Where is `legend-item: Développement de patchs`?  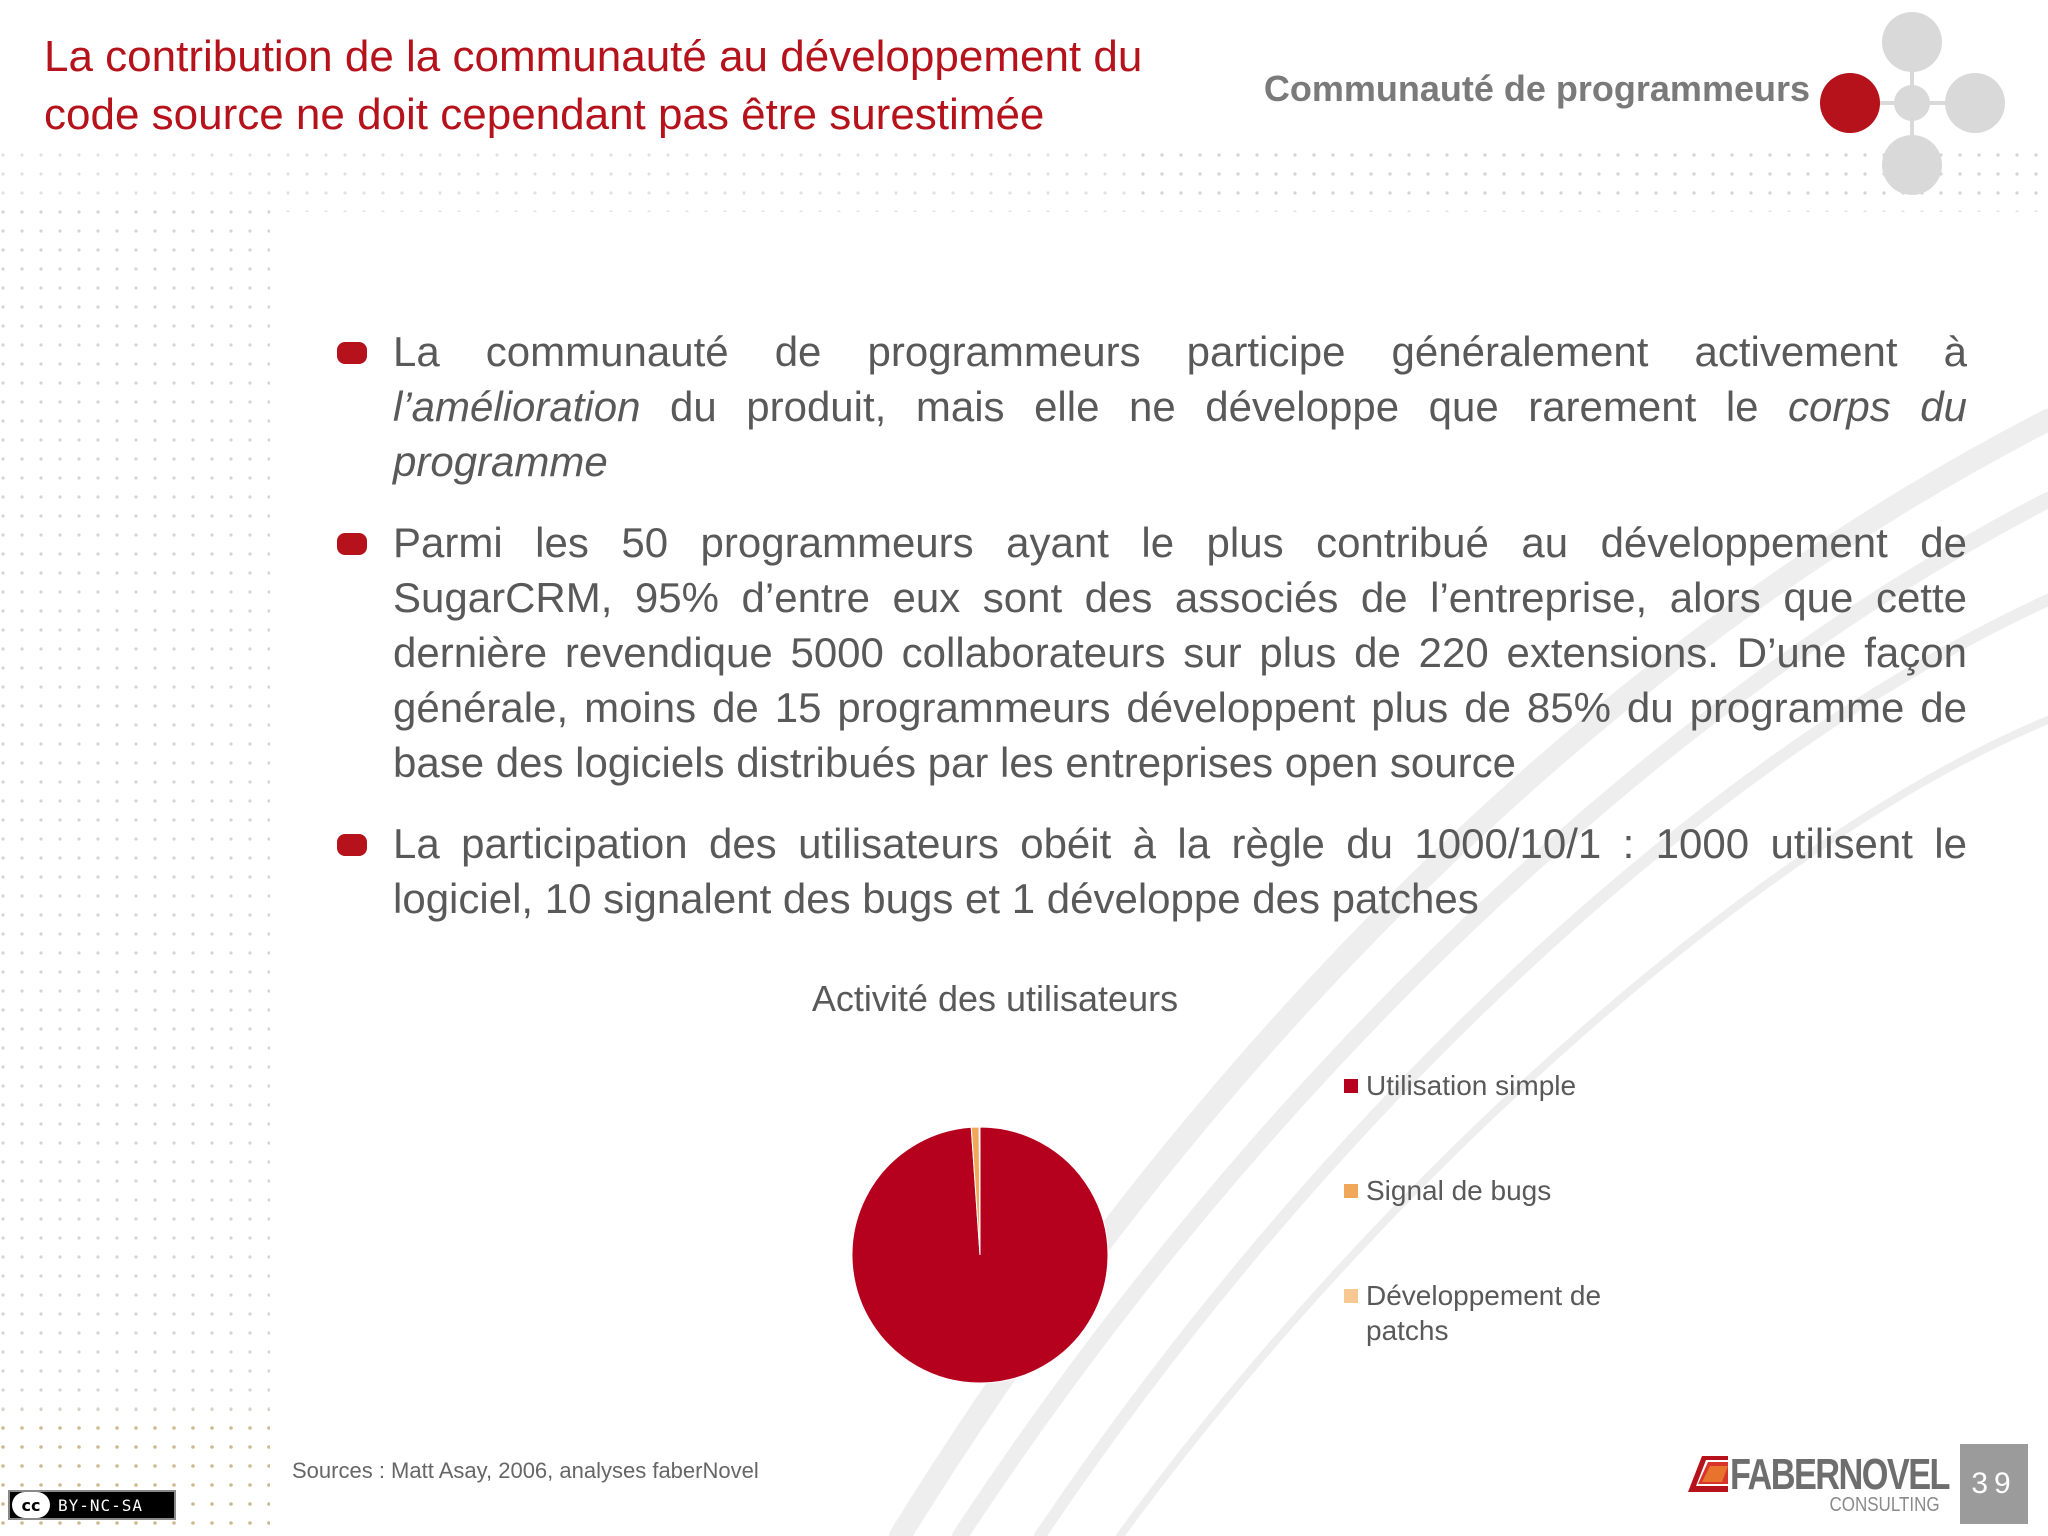
legend-item: Développement de patchs is located at coordinates (1514, 1313).